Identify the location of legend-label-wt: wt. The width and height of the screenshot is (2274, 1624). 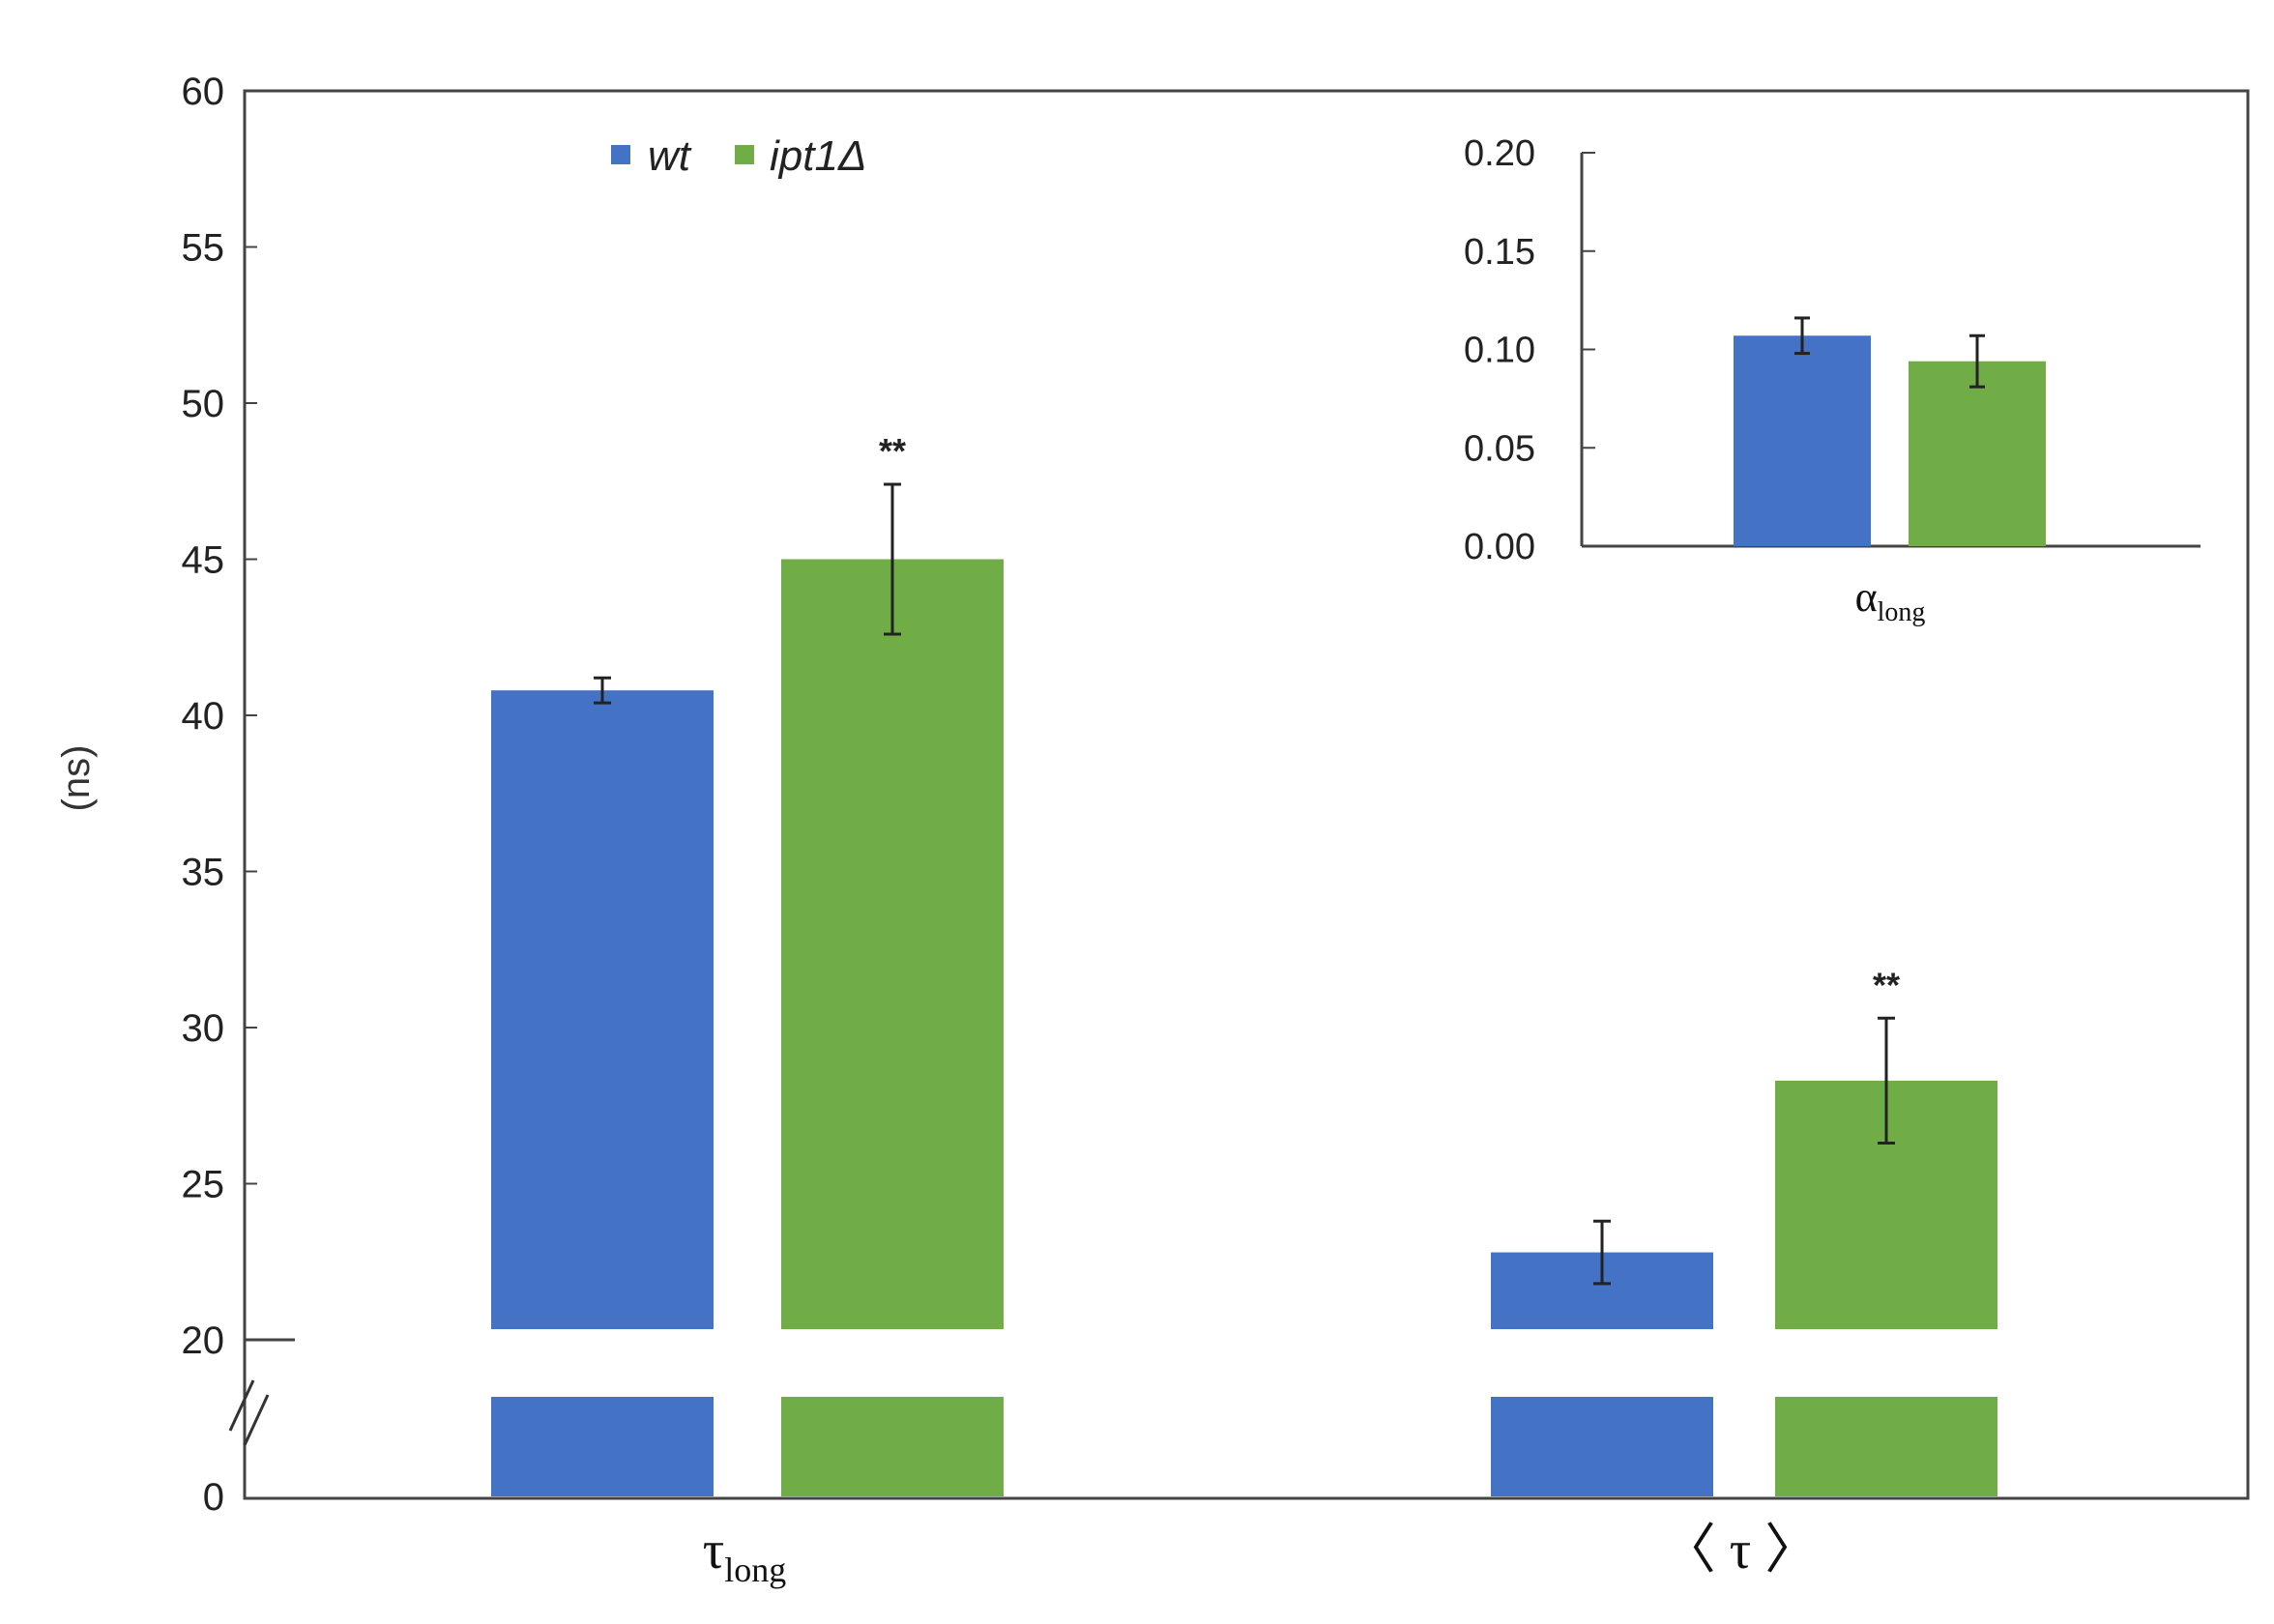
(670, 156).